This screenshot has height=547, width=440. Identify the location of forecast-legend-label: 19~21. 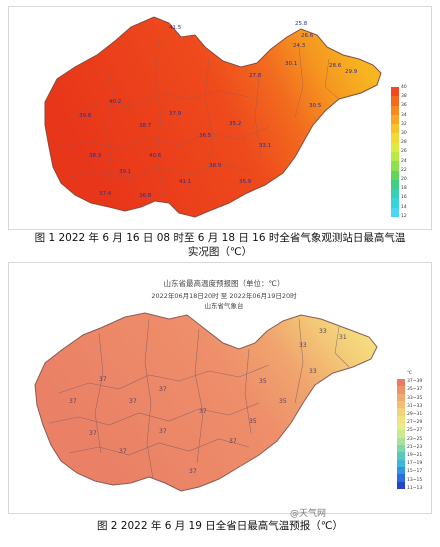
(415, 456).